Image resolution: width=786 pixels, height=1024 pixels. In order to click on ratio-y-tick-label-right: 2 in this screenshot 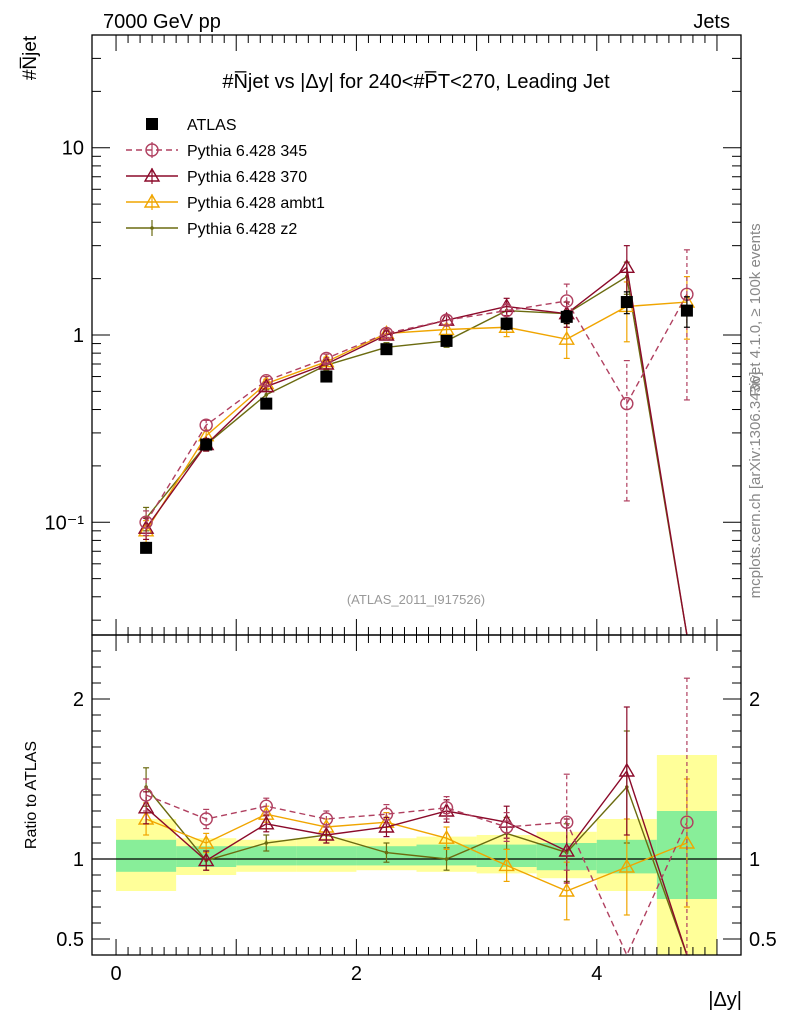, I will do `click(754, 700)`.